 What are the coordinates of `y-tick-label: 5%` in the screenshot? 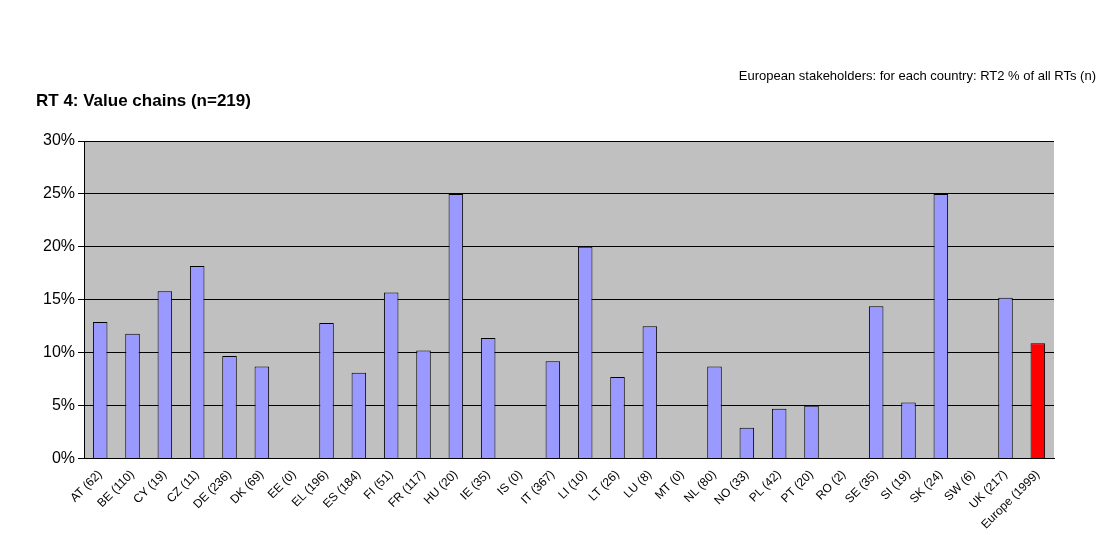 It's located at (63, 405).